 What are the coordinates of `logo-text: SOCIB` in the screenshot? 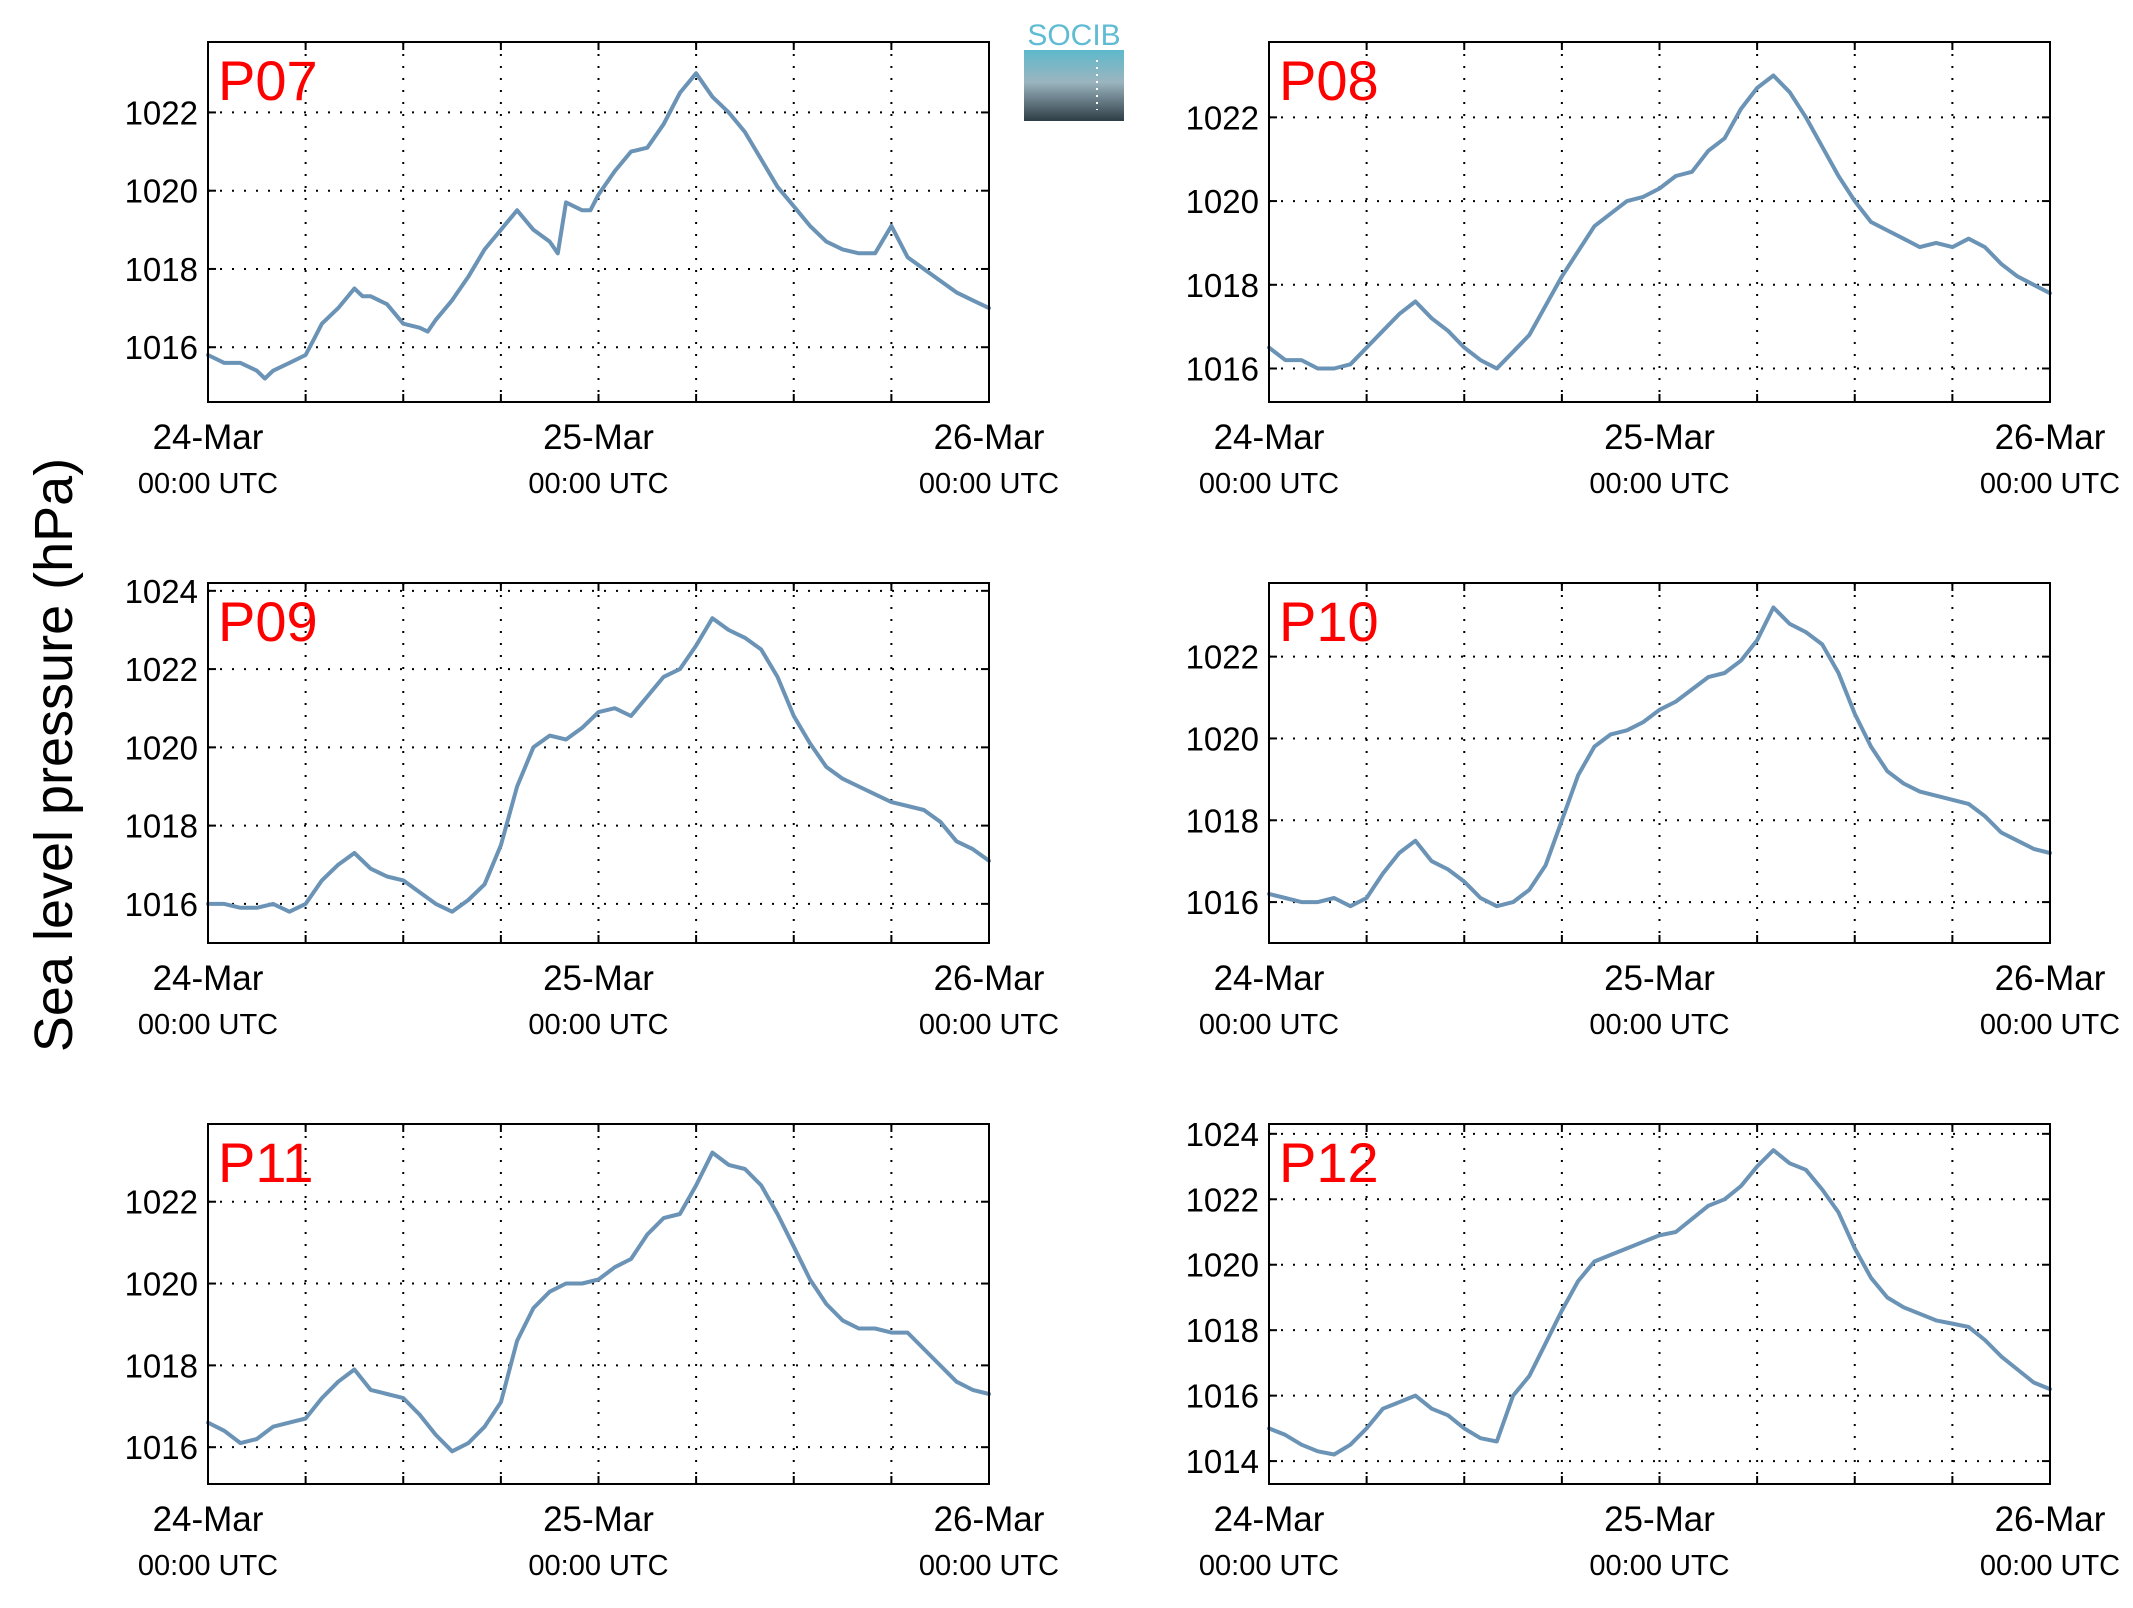 It's located at (1073, 35).